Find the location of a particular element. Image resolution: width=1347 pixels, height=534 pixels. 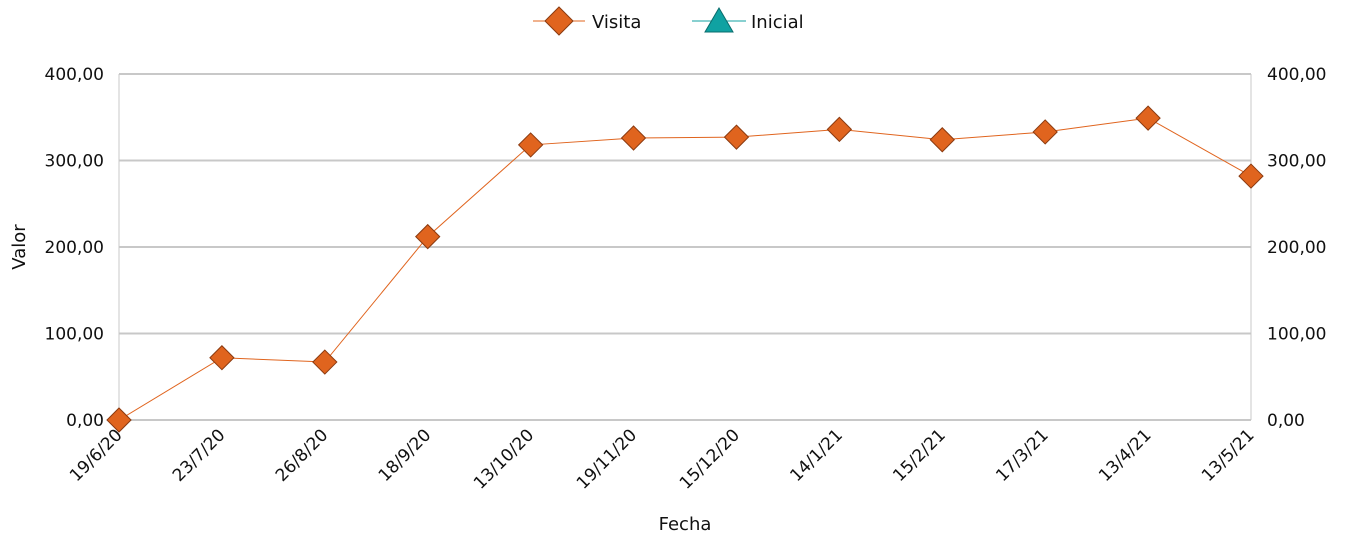

legend-item-inicial: Inicial is located at coordinates (748, 20).